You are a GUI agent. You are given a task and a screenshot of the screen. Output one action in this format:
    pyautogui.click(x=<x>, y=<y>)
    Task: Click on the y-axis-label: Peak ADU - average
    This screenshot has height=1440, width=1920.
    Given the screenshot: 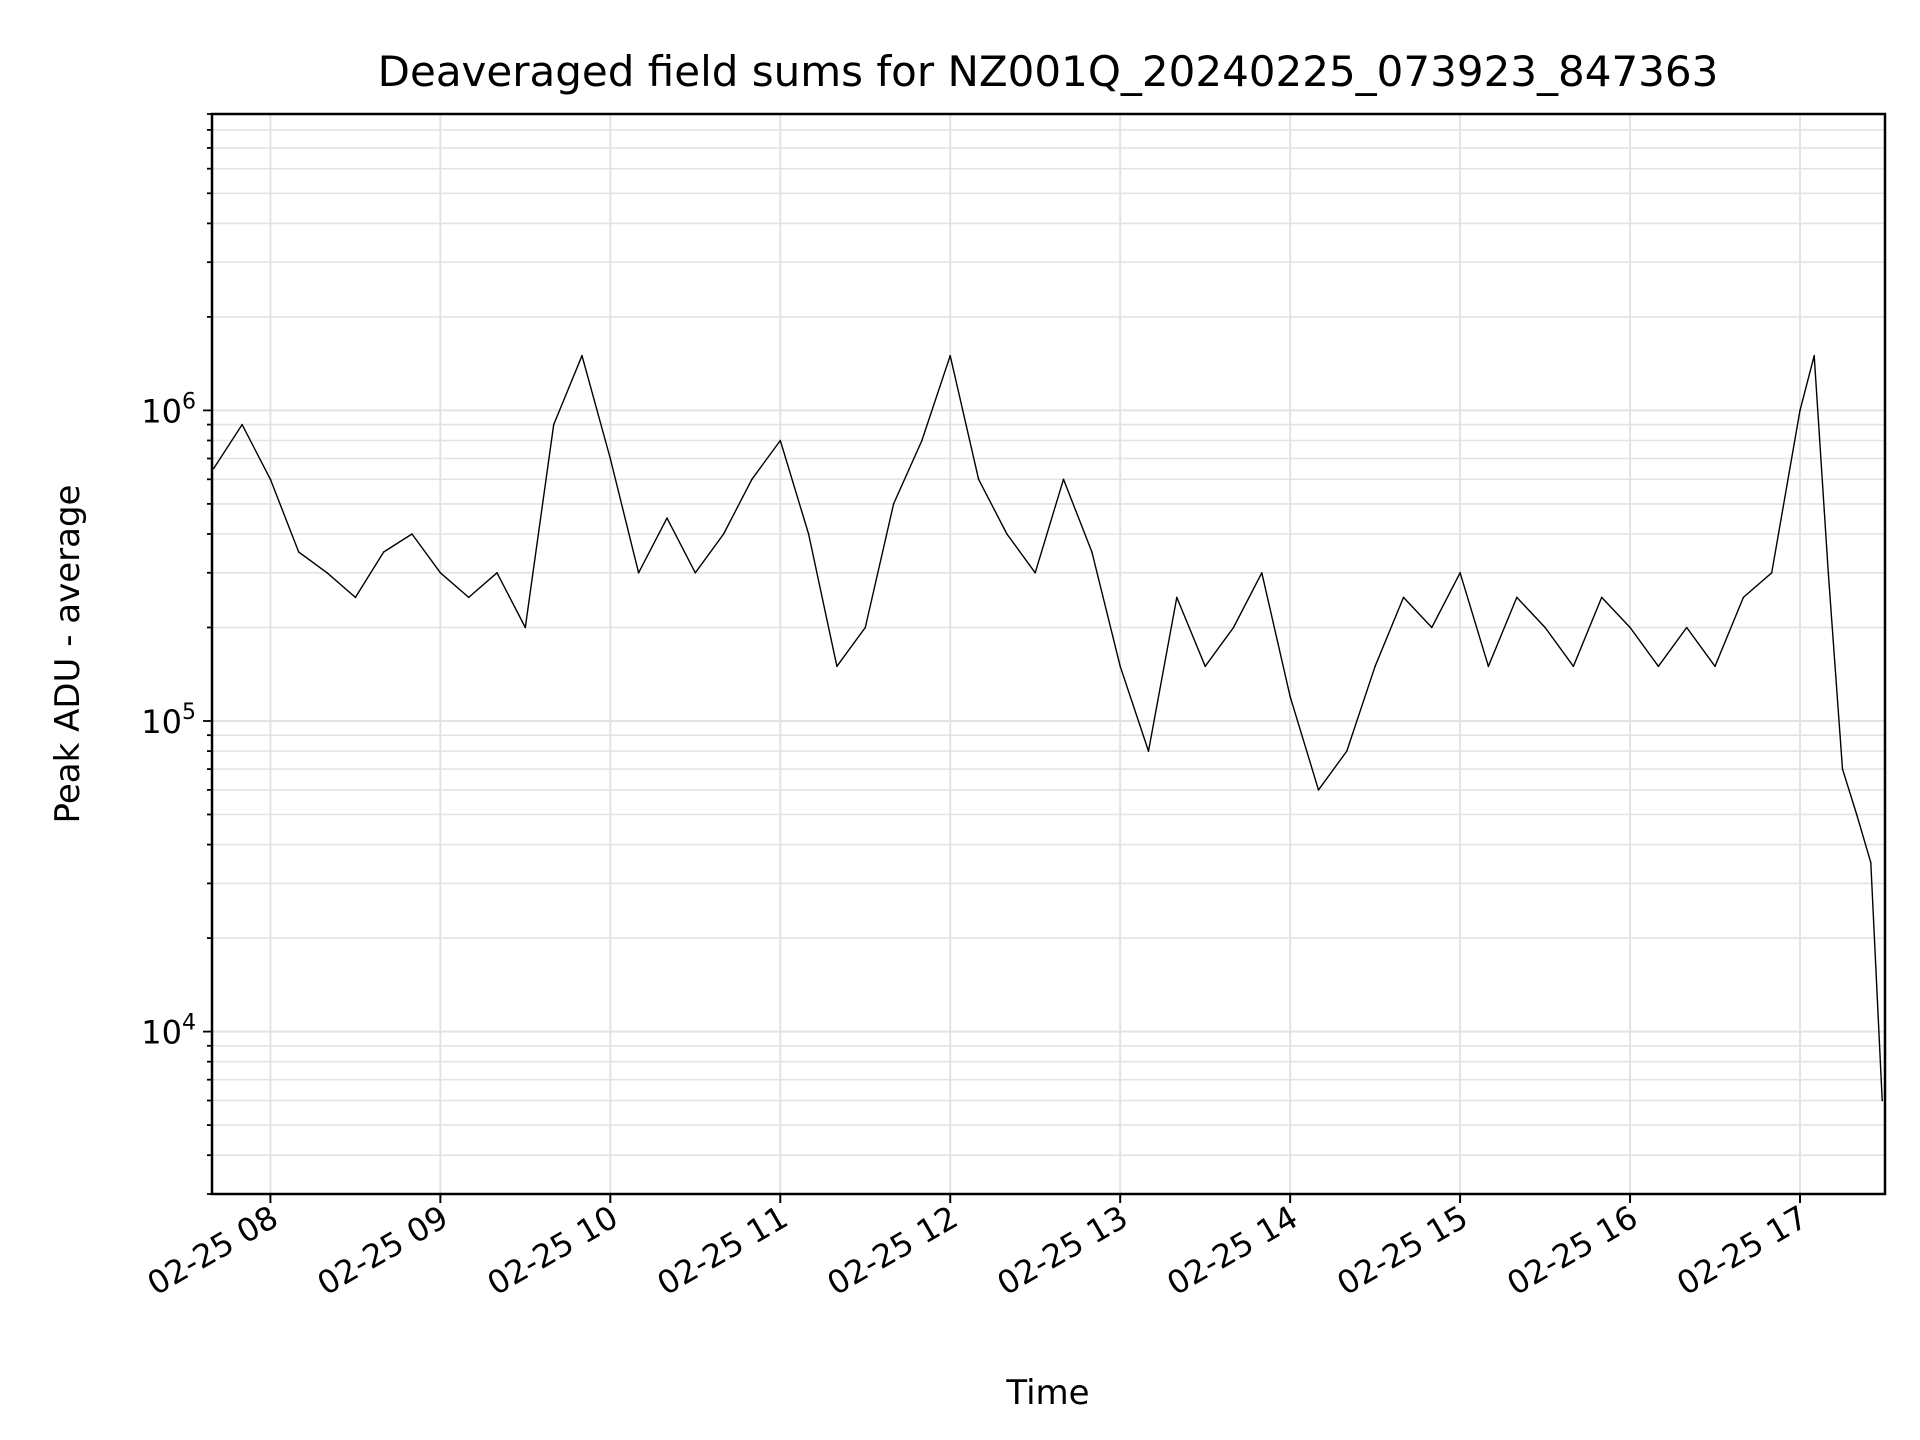 What is the action you would take?
    pyautogui.click(x=68, y=654)
    